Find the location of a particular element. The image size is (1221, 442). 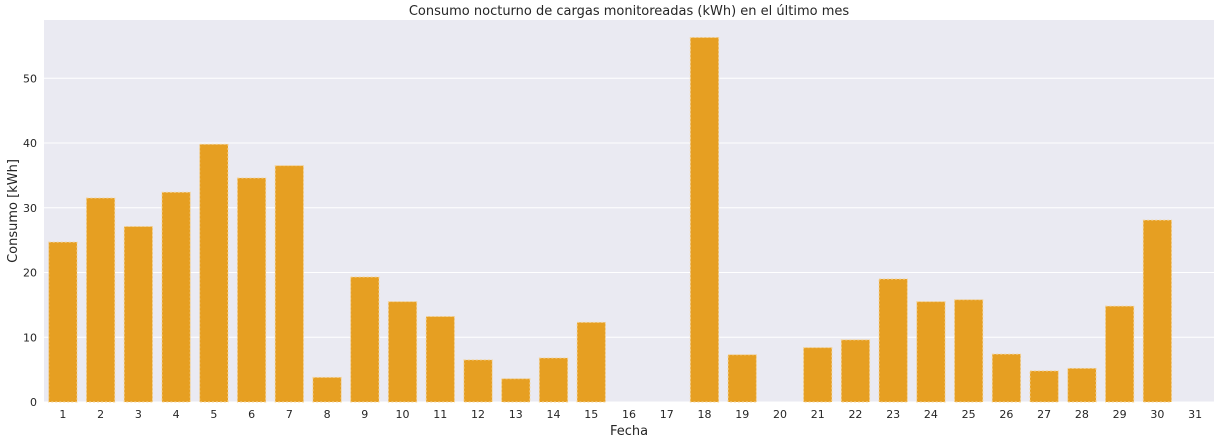

x-tick-label: 2 is located at coordinates (100, 414).